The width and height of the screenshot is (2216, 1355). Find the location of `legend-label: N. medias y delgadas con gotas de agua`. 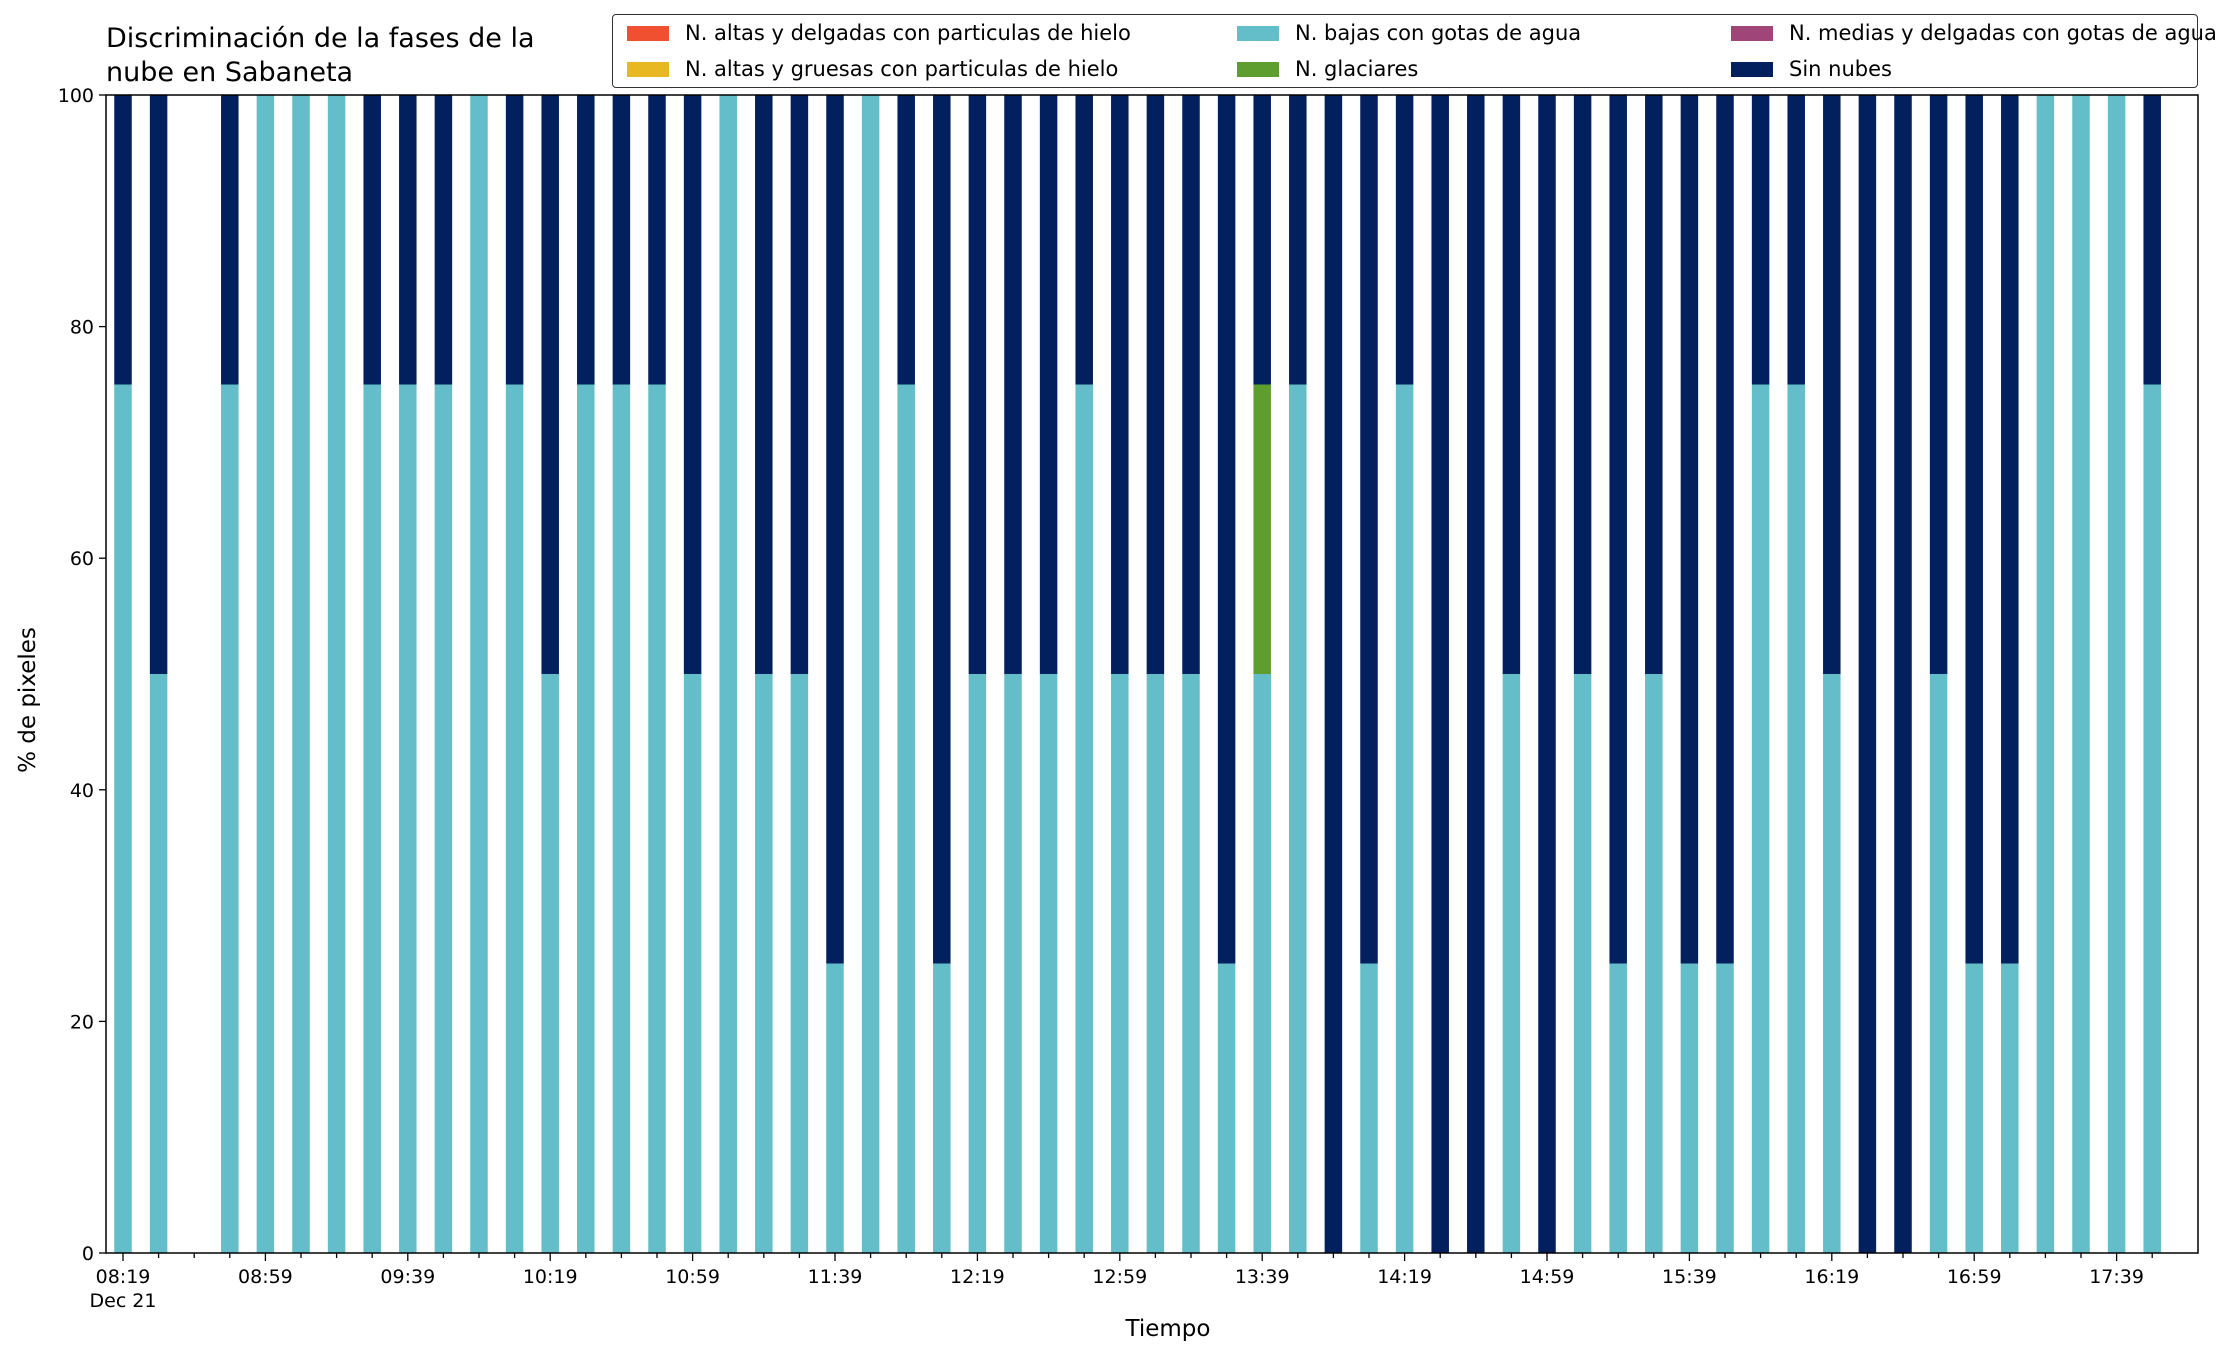

legend-label: N. medias y delgadas con gotas de agua is located at coordinates (2002, 33).